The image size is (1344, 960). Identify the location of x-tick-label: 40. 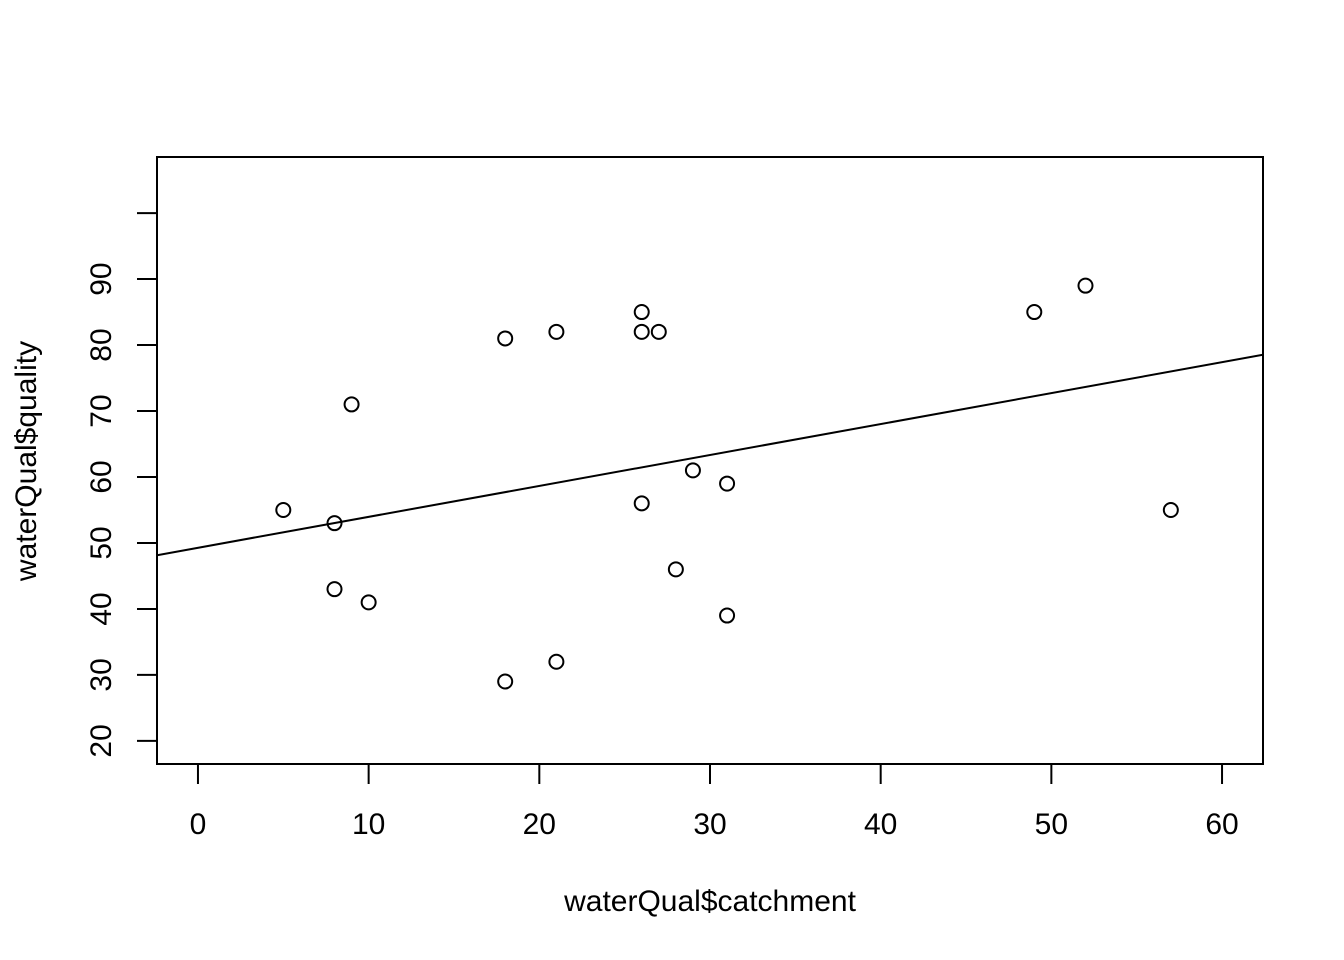
(880, 824).